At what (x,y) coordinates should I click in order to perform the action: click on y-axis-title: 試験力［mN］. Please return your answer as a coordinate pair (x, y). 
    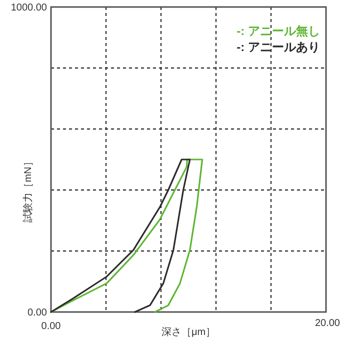
    Looking at the image, I should click on (28, 189).